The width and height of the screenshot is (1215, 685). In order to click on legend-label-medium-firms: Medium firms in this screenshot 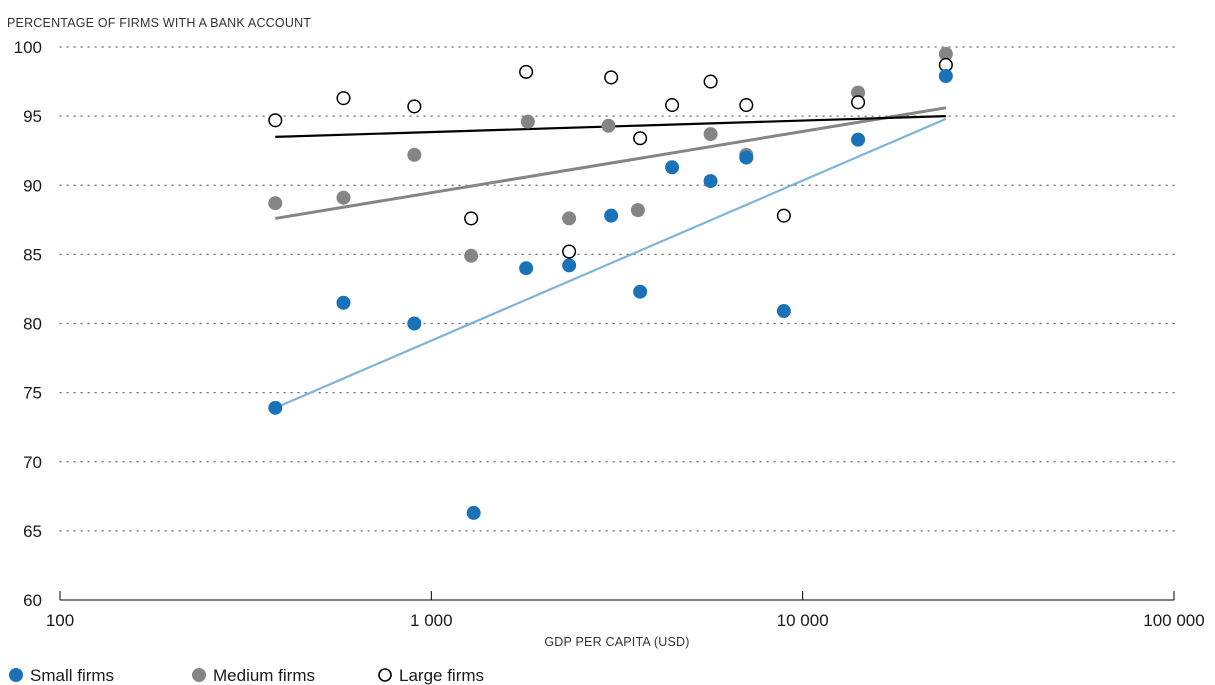, I will do `click(264, 675)`.